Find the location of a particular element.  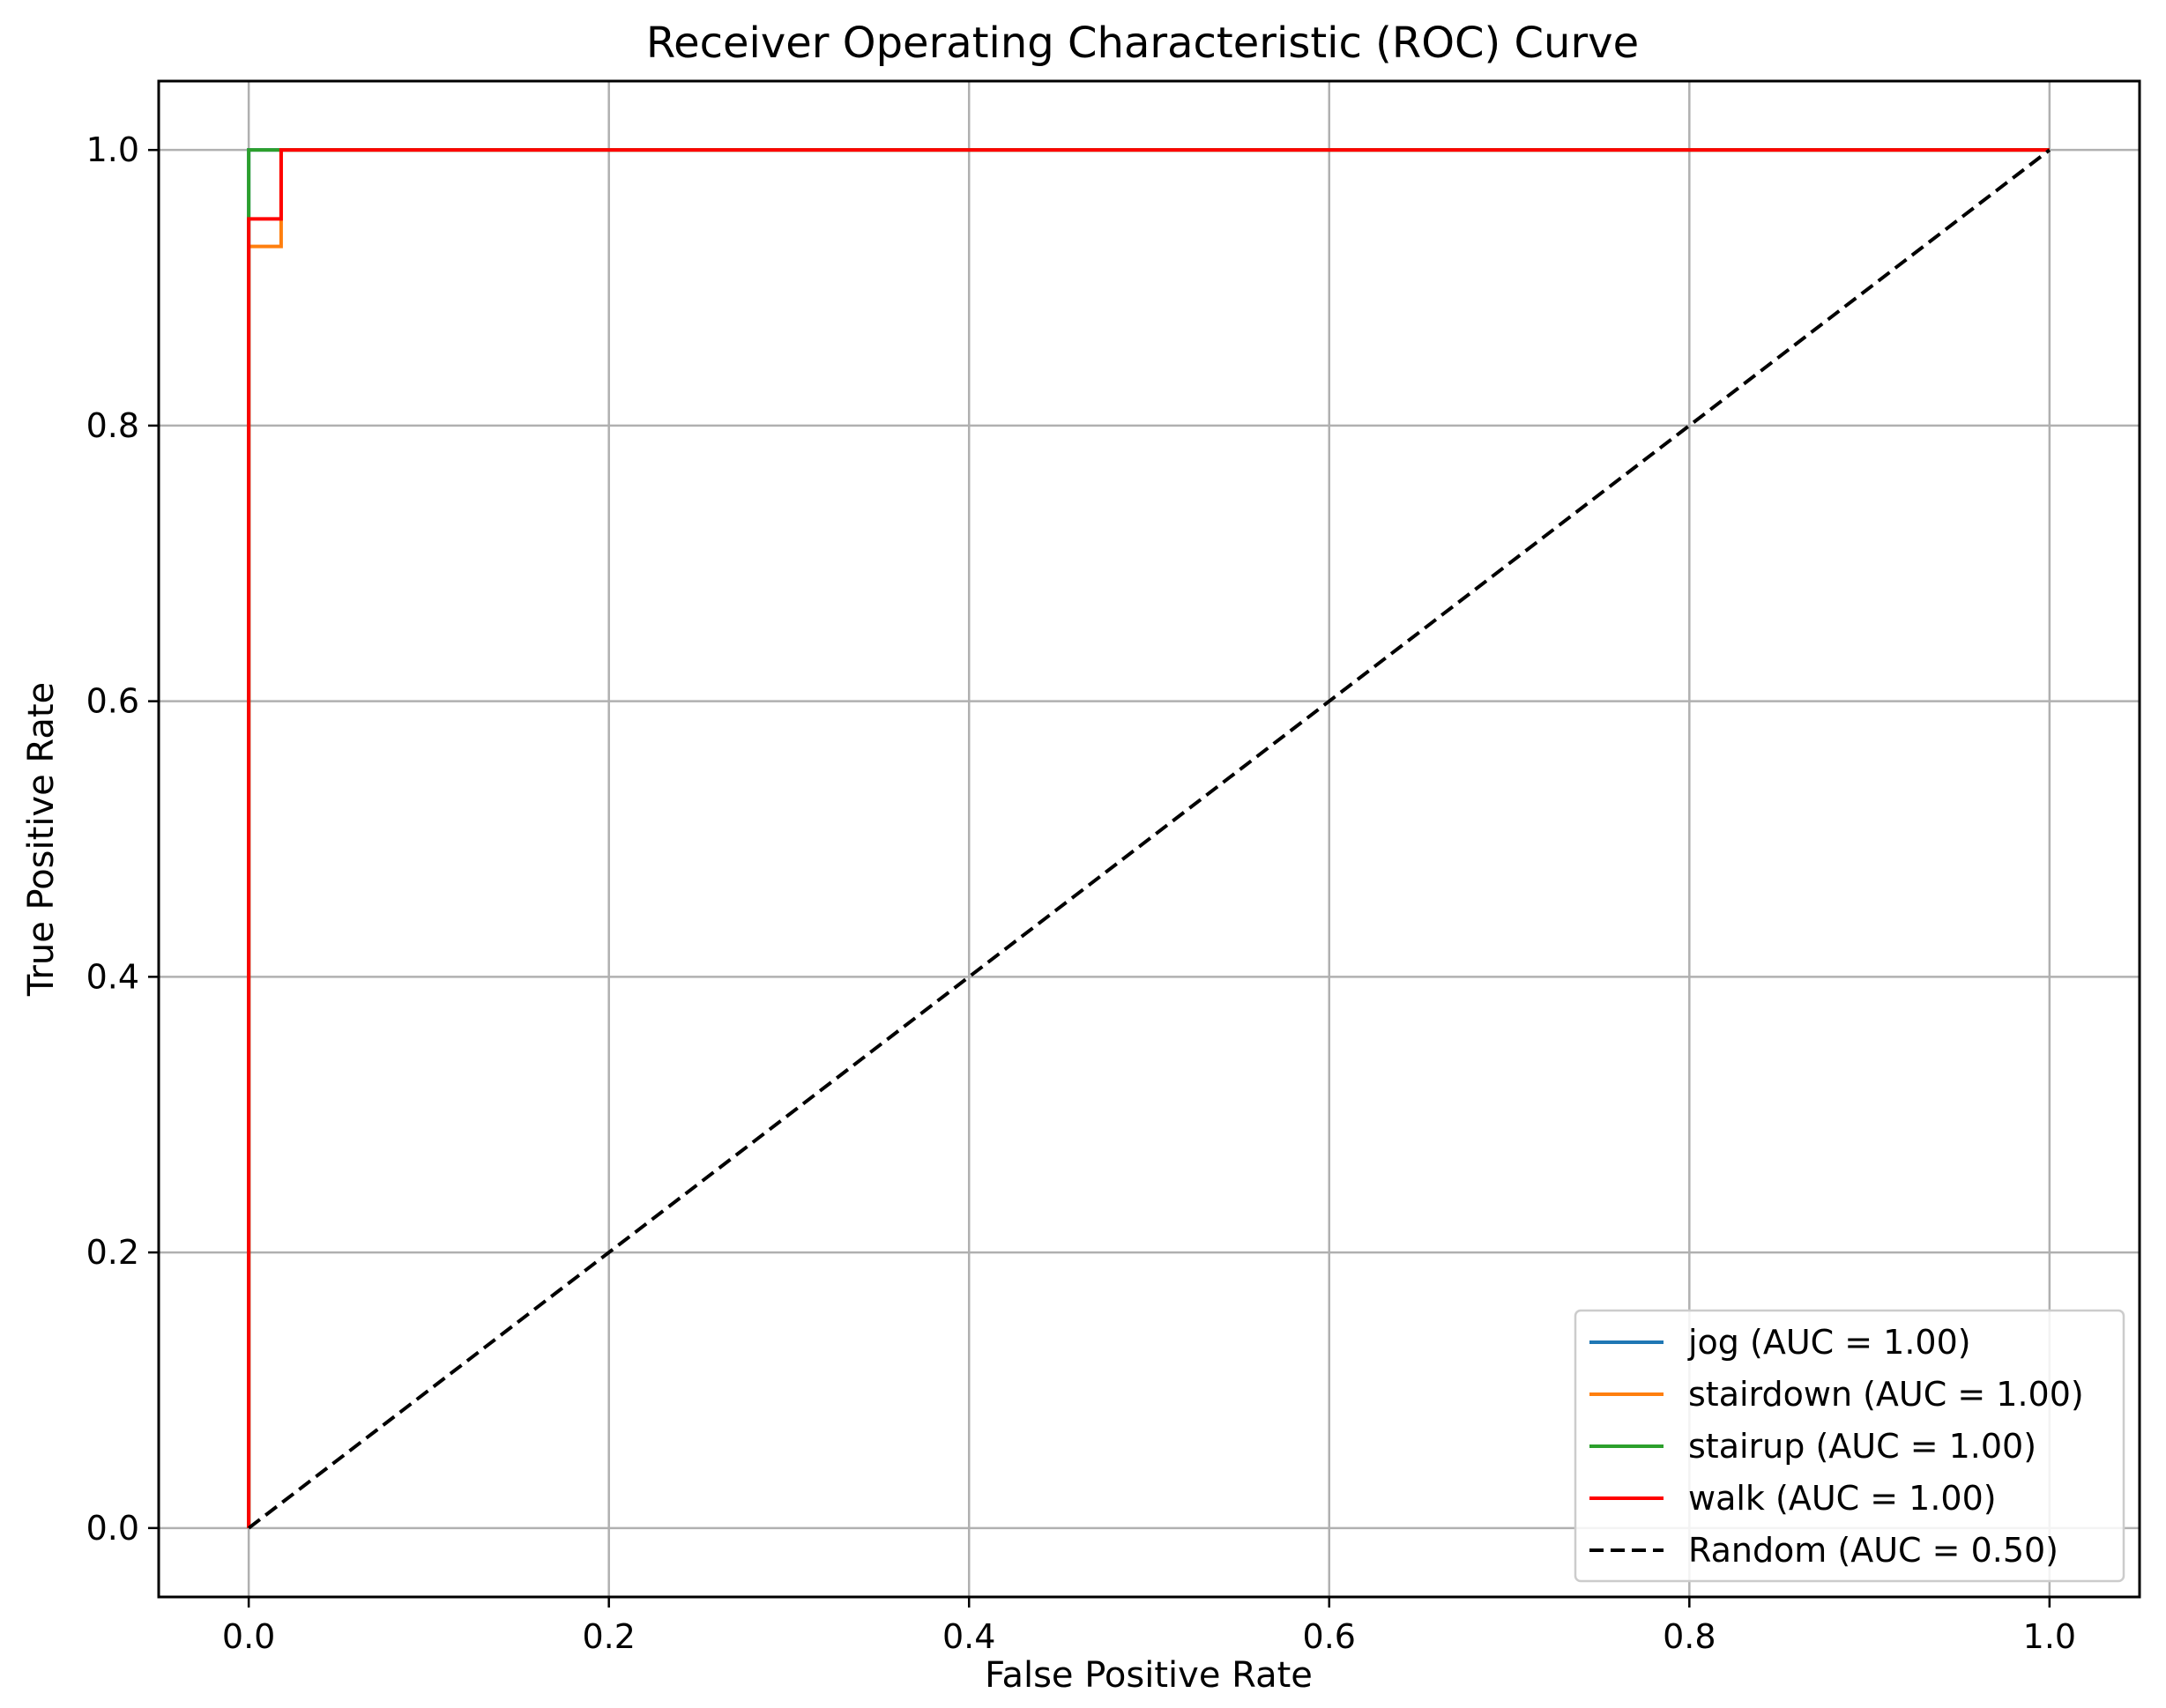

x-tick-label: 0.4 is located at coordinates (968, 1637).